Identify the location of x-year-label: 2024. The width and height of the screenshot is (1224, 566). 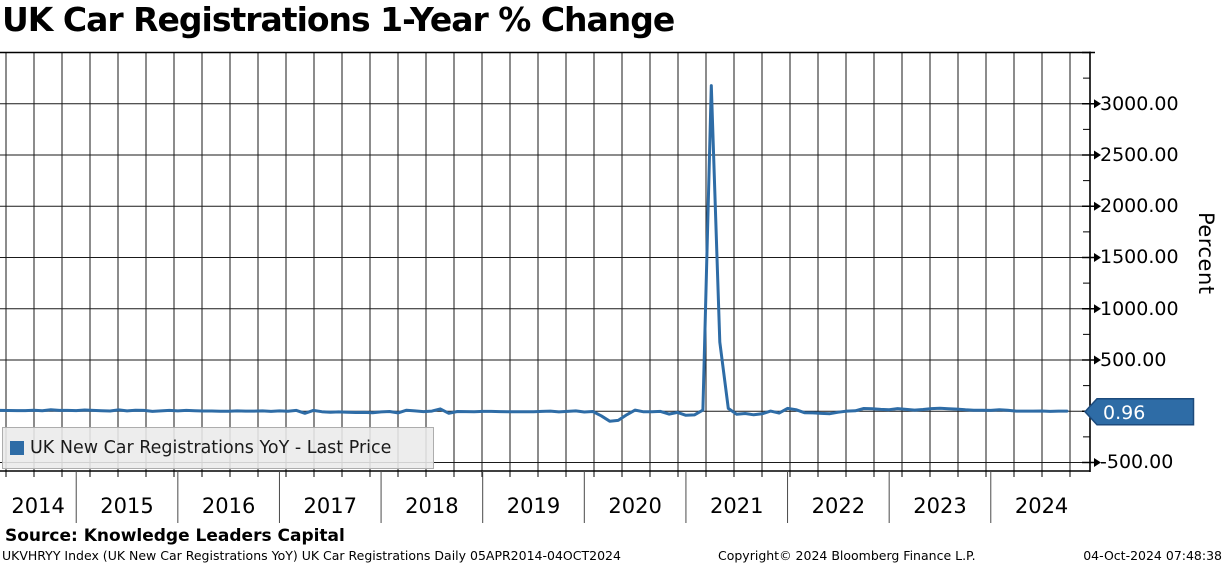
(1041, 506).